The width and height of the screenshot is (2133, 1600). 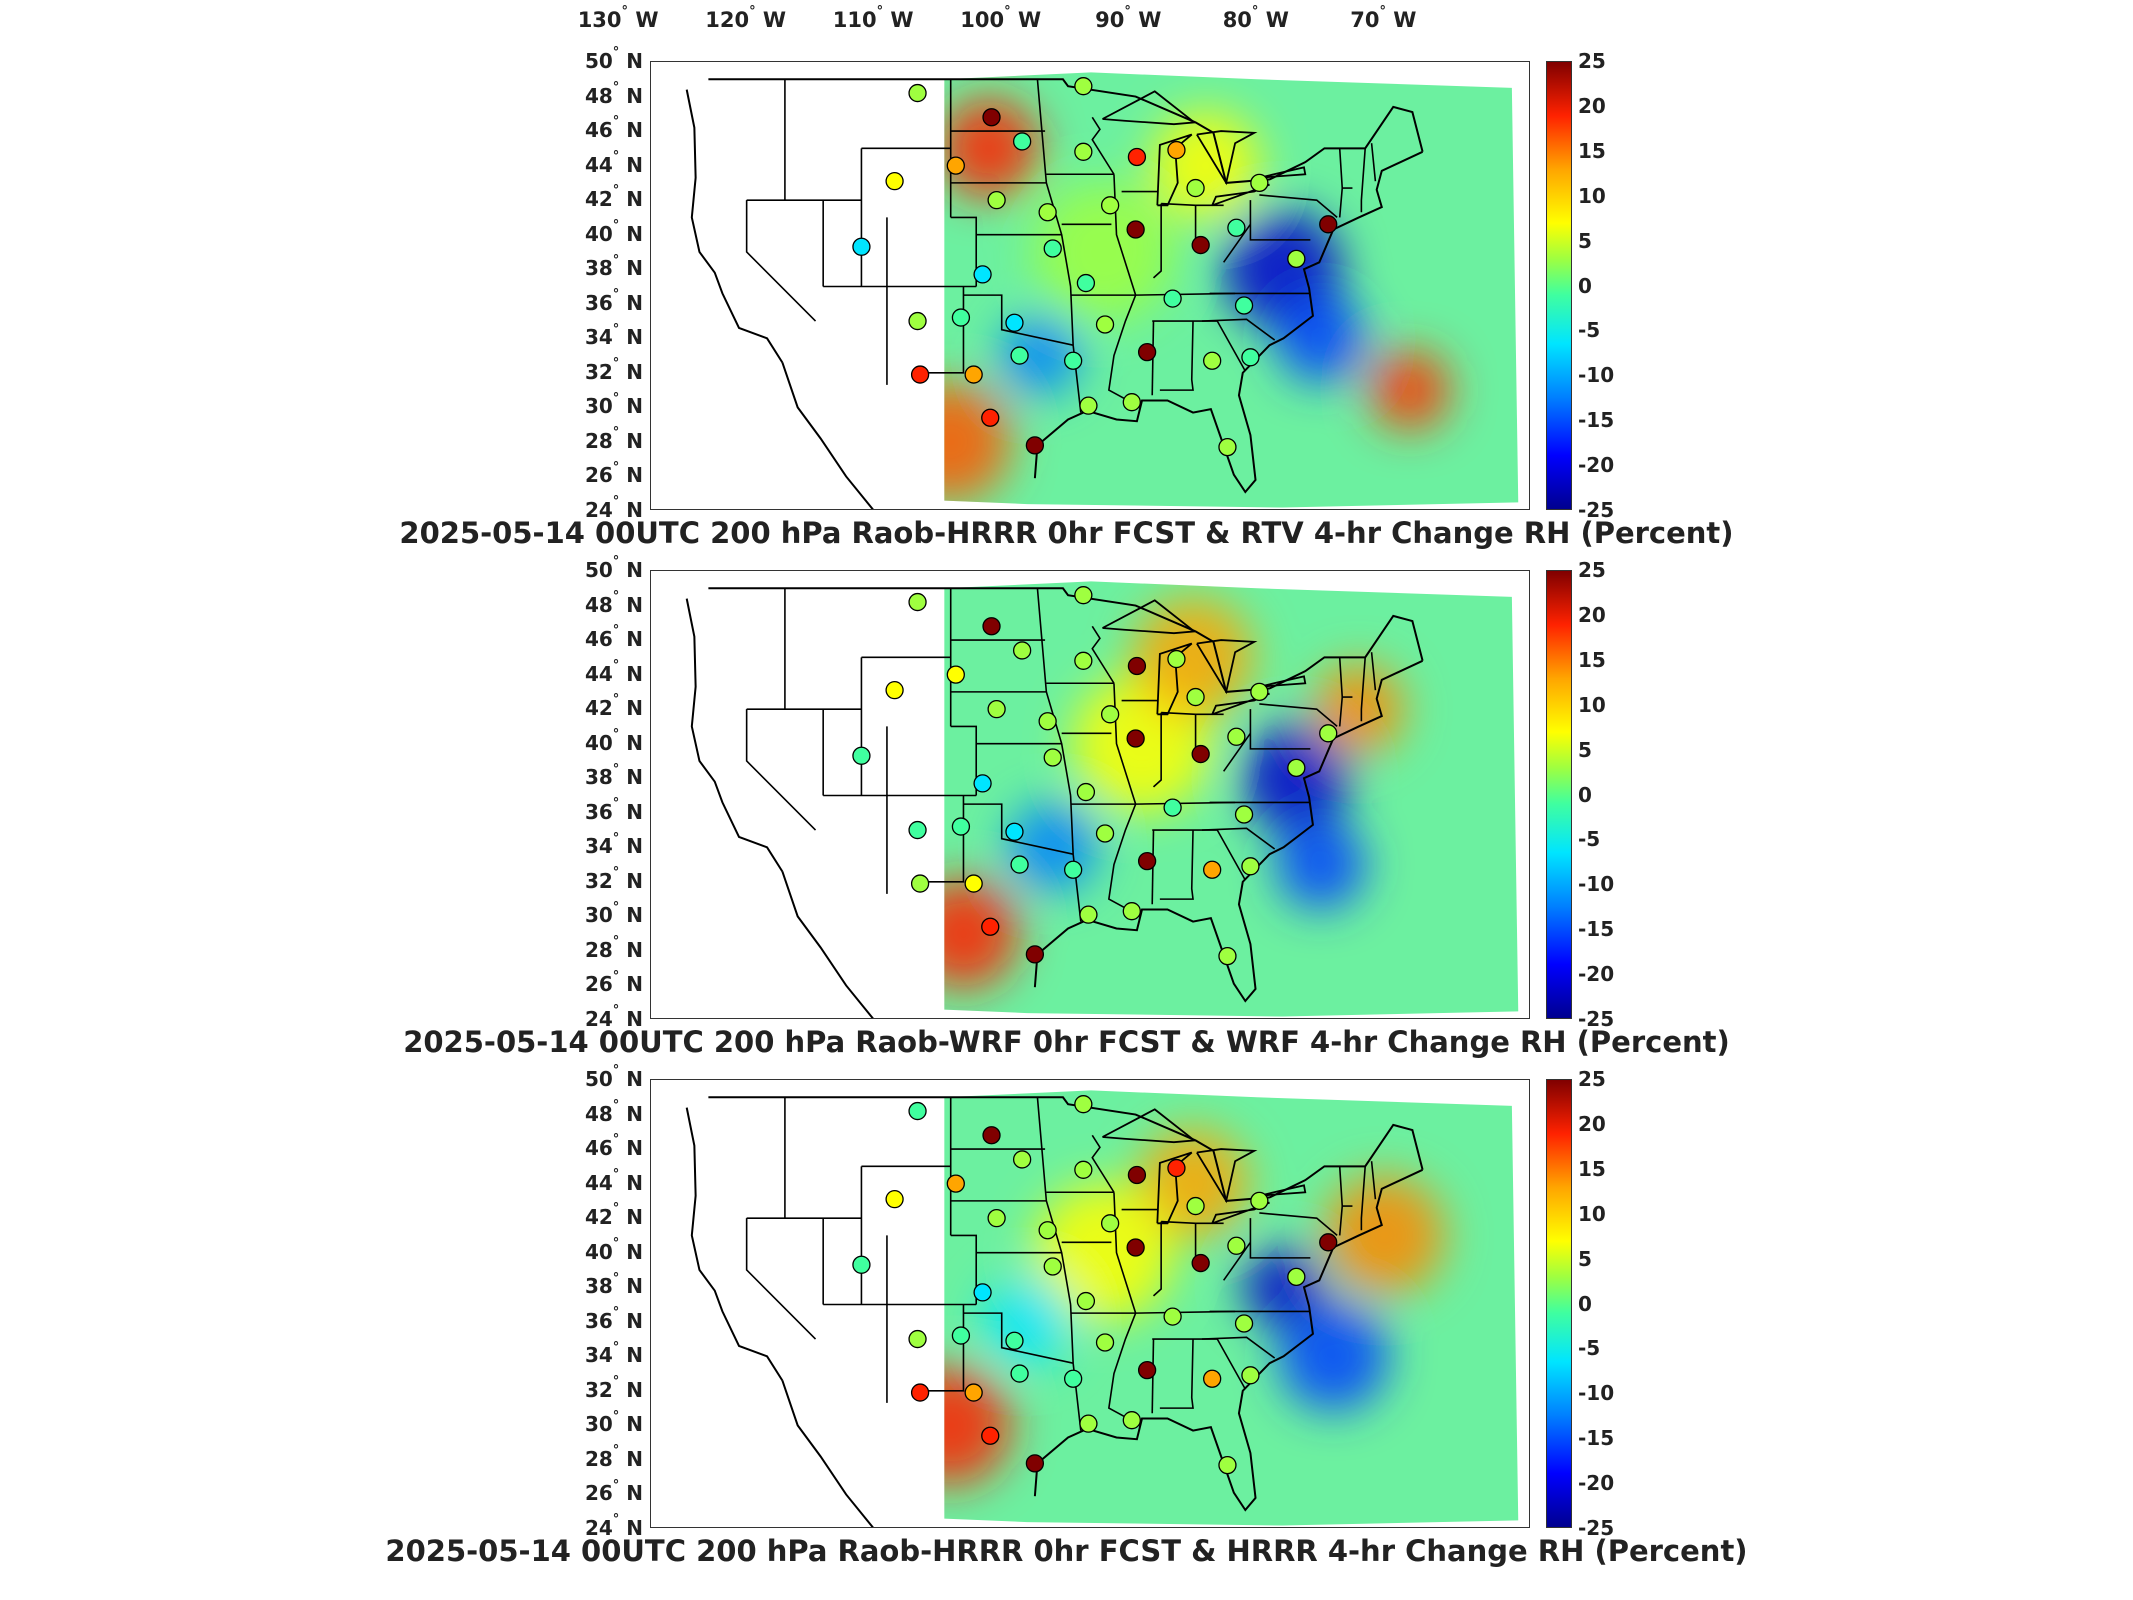 I want to click on longitude-label: 90° W, so click(x=1128, y=18).